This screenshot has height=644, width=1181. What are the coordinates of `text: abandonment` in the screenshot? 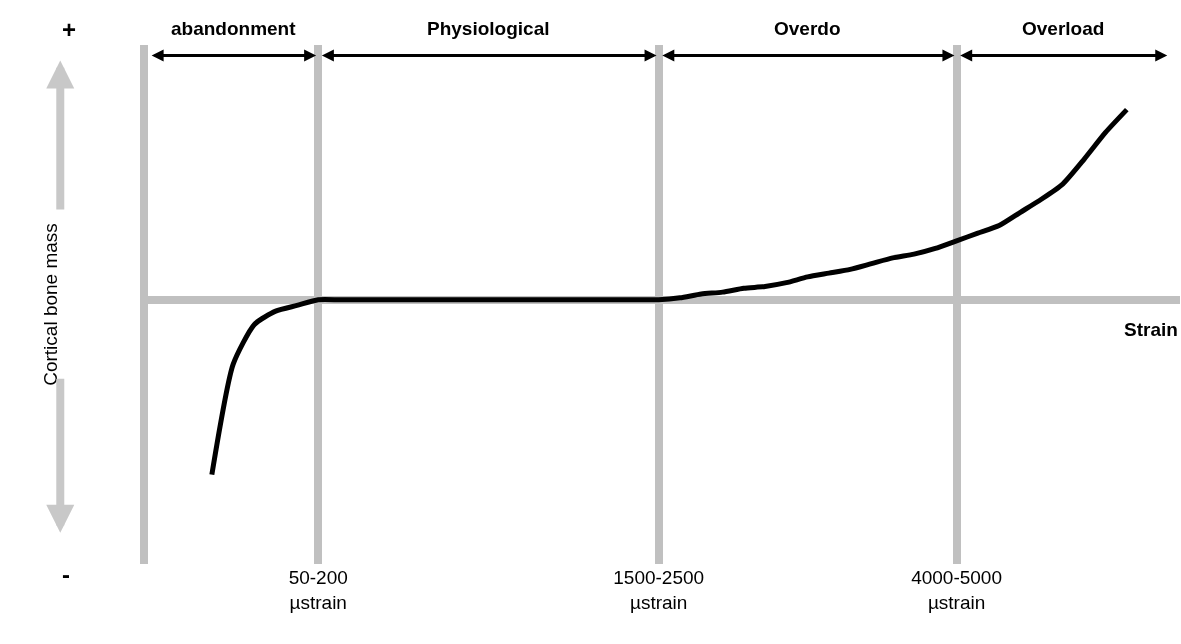 It's located at (234, 28).